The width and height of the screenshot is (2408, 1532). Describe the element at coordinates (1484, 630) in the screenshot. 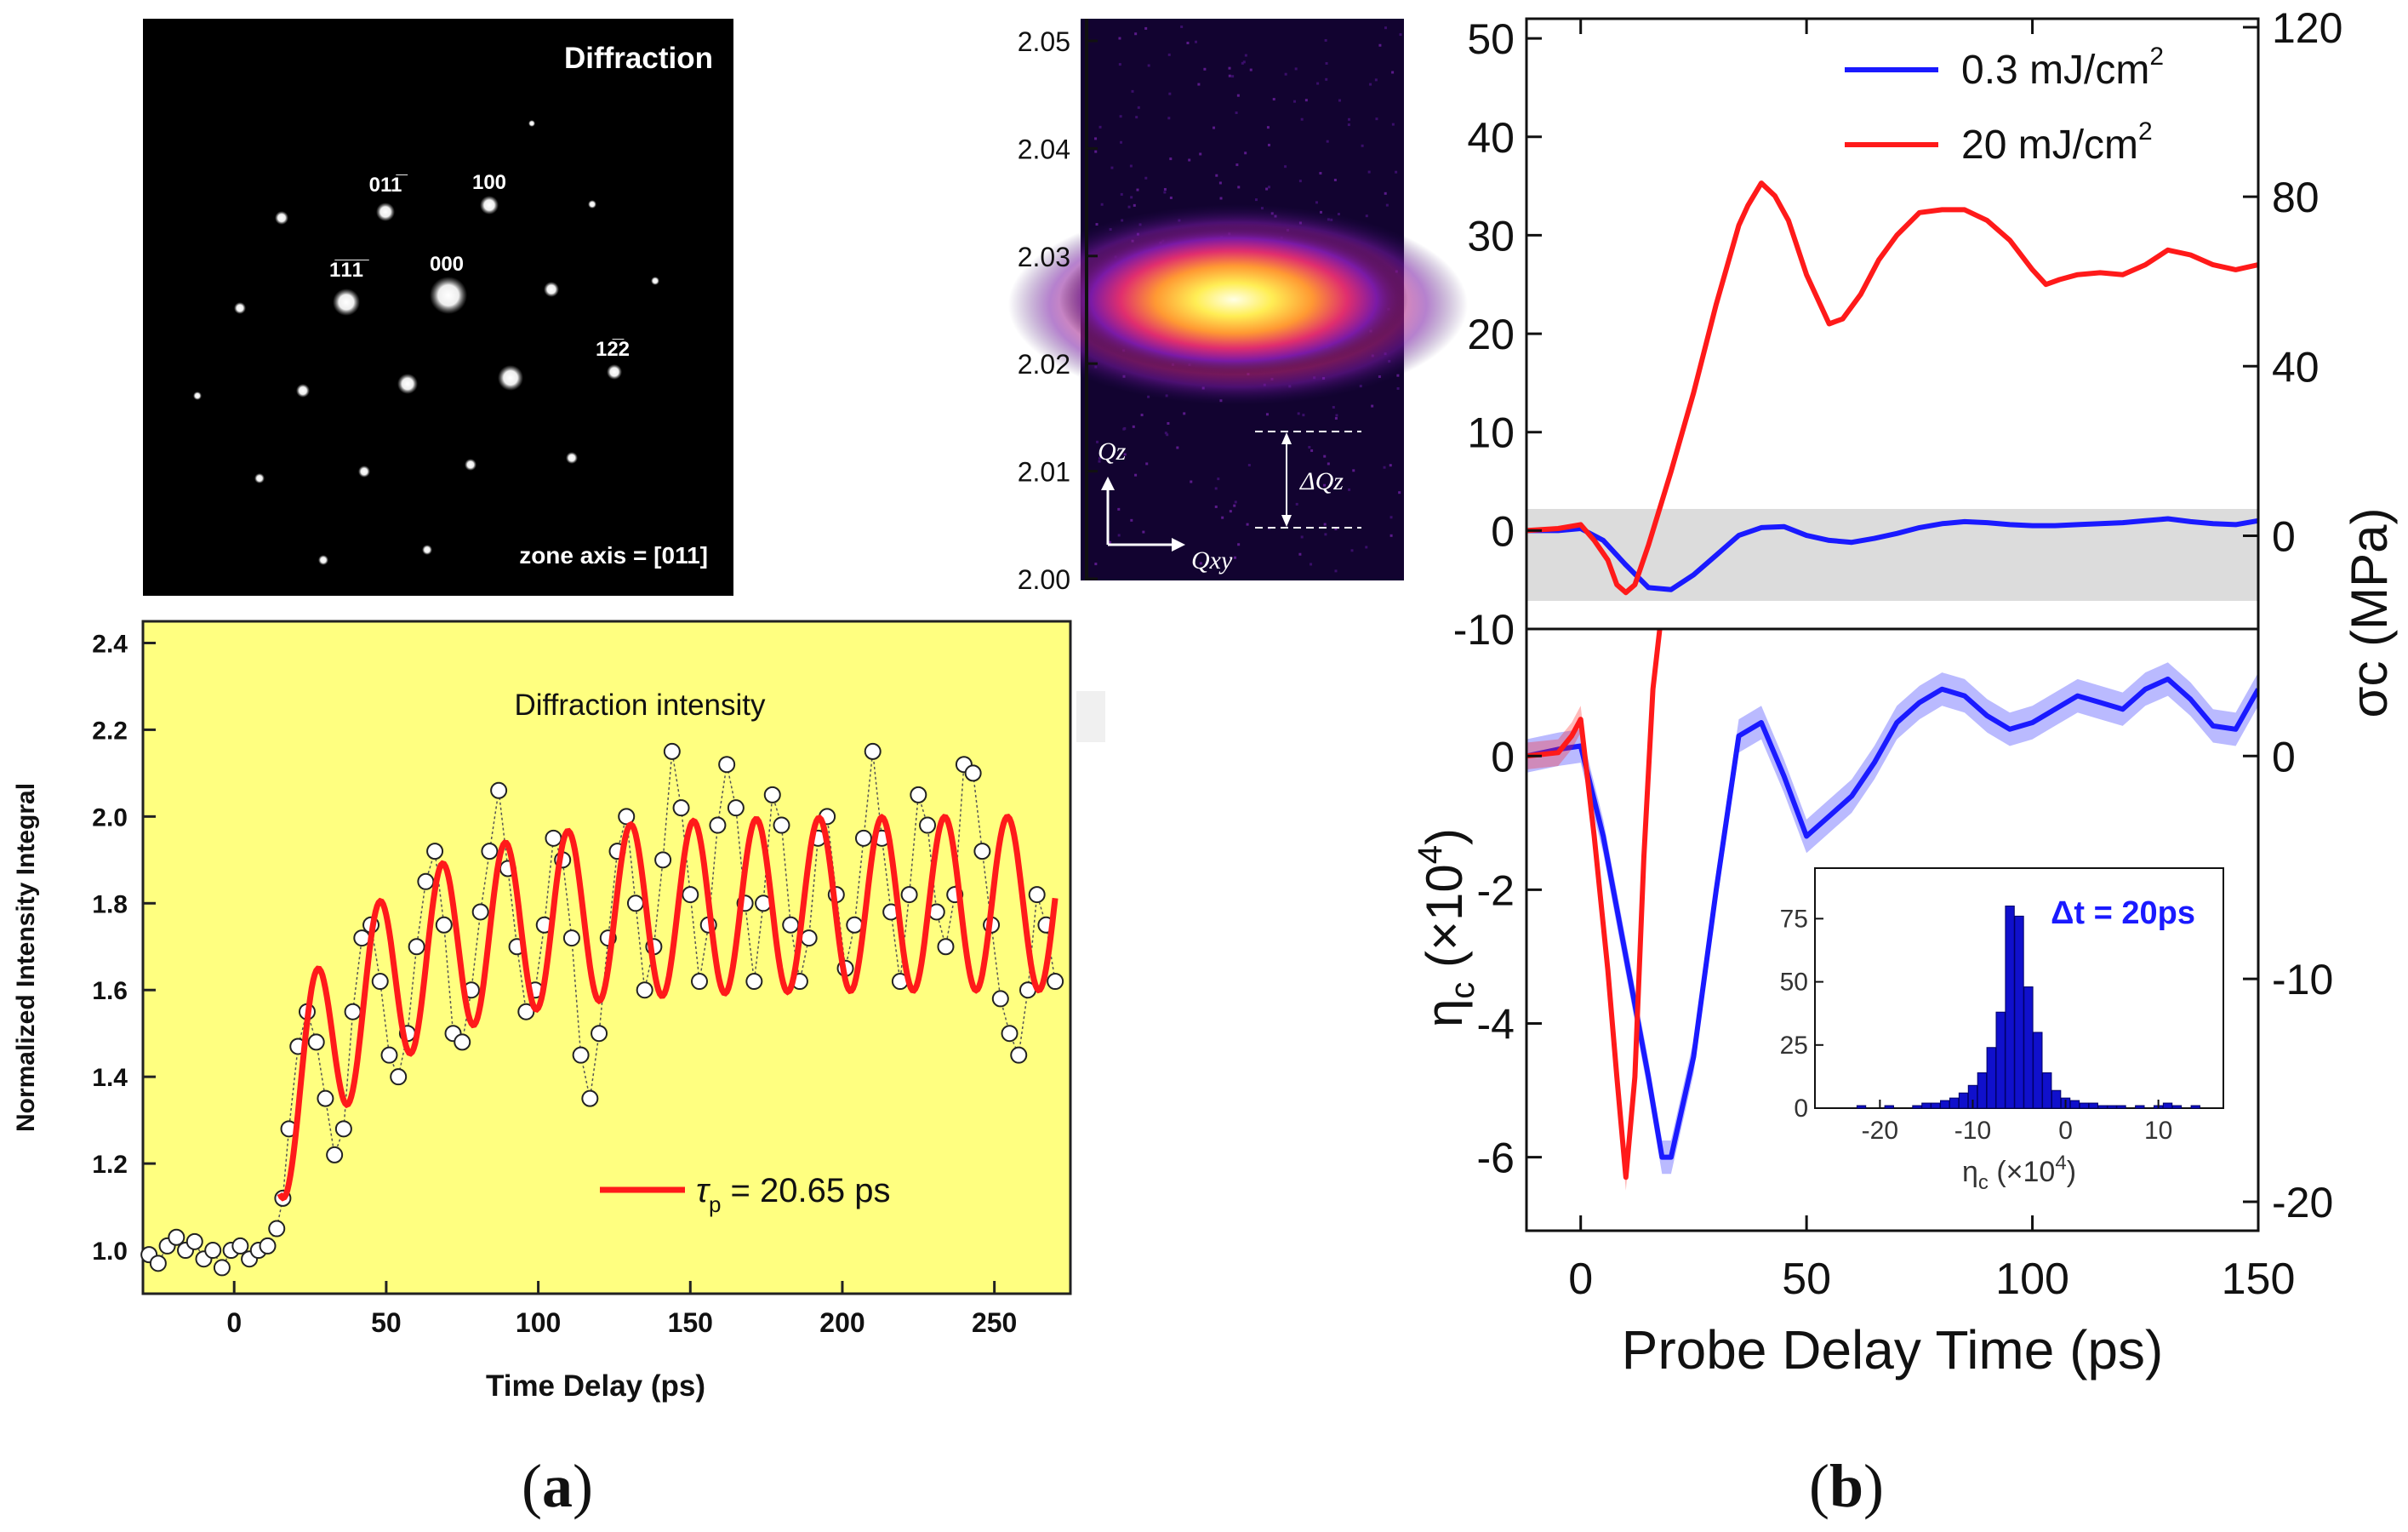

I see `stress-y-tick-label: -10` at that location.